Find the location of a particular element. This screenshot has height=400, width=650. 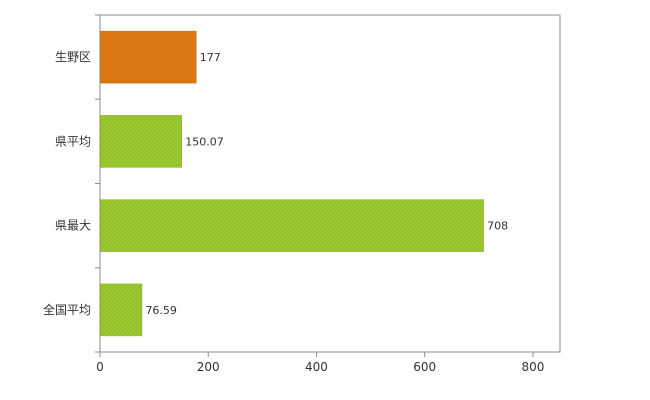

value-label: 76.59 is located at coordinates (161, 310).